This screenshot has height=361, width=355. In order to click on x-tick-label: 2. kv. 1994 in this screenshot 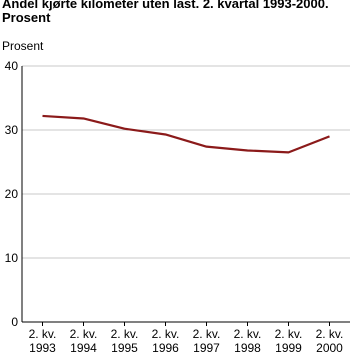, I will do `click(84, 341)`.